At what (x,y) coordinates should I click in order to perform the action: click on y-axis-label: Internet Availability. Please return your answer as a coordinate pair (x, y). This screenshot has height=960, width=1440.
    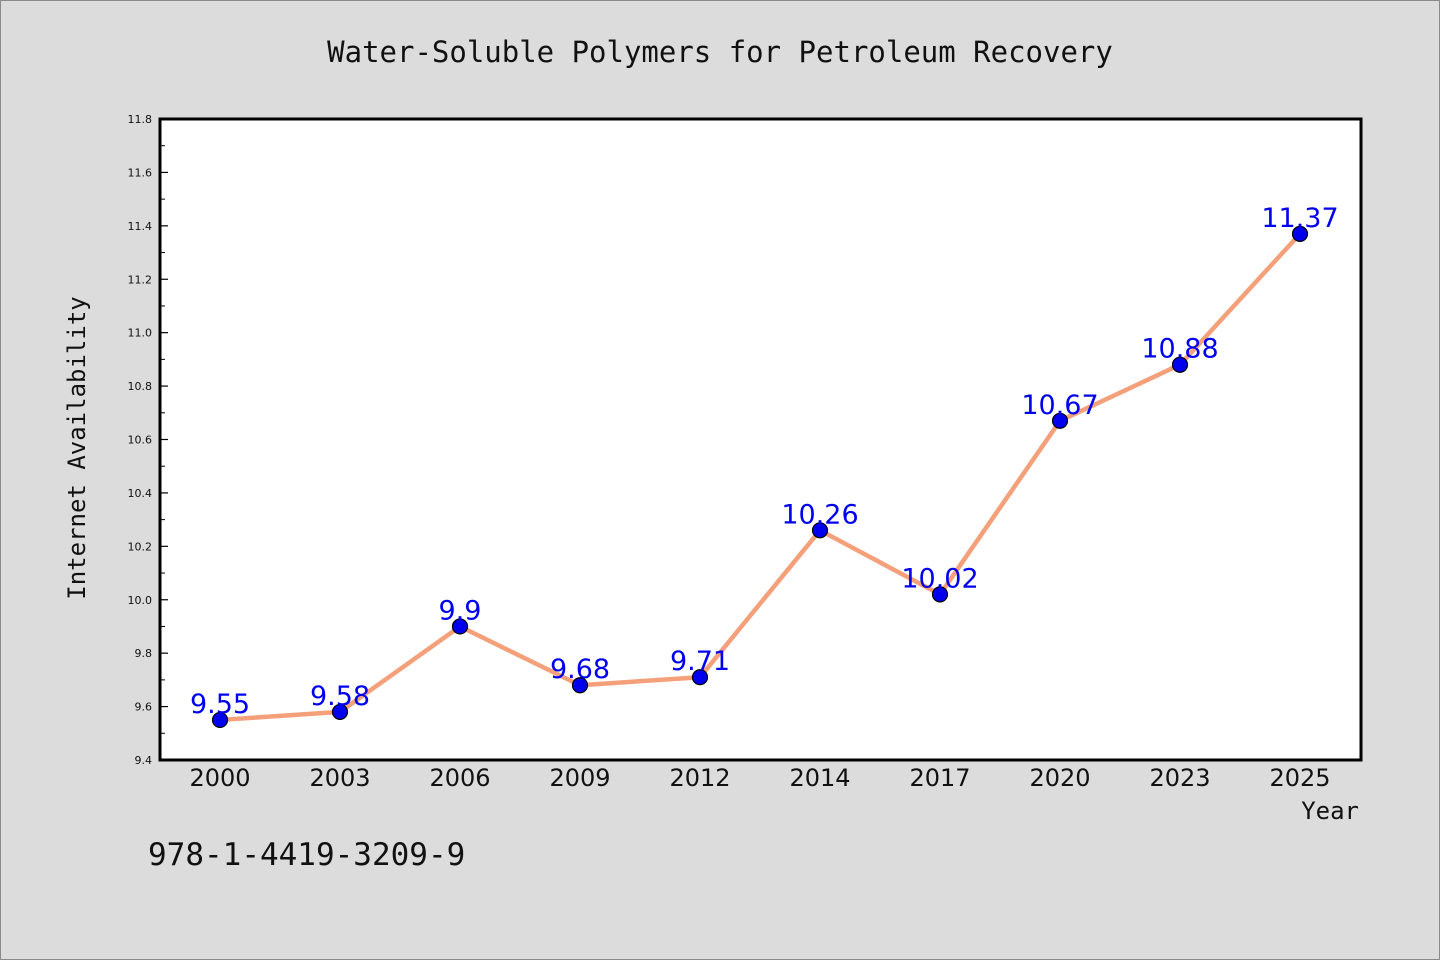
    Looking at the image, I should click on (77, 447).